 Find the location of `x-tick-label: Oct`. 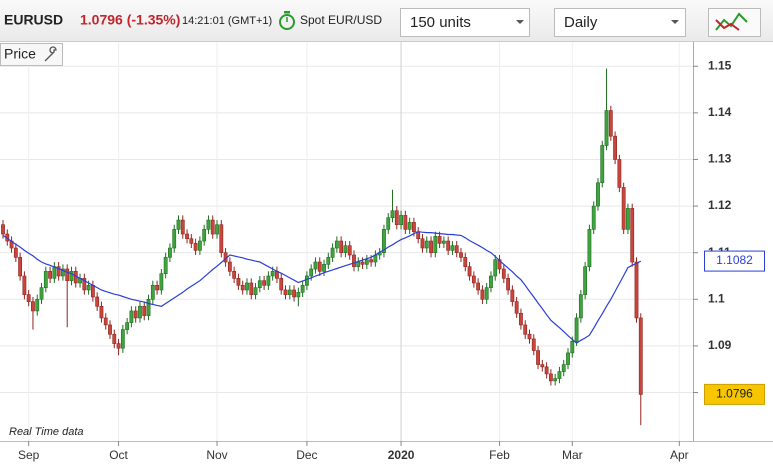

x-tick-label: Oct is located at coordinates (118, 455).